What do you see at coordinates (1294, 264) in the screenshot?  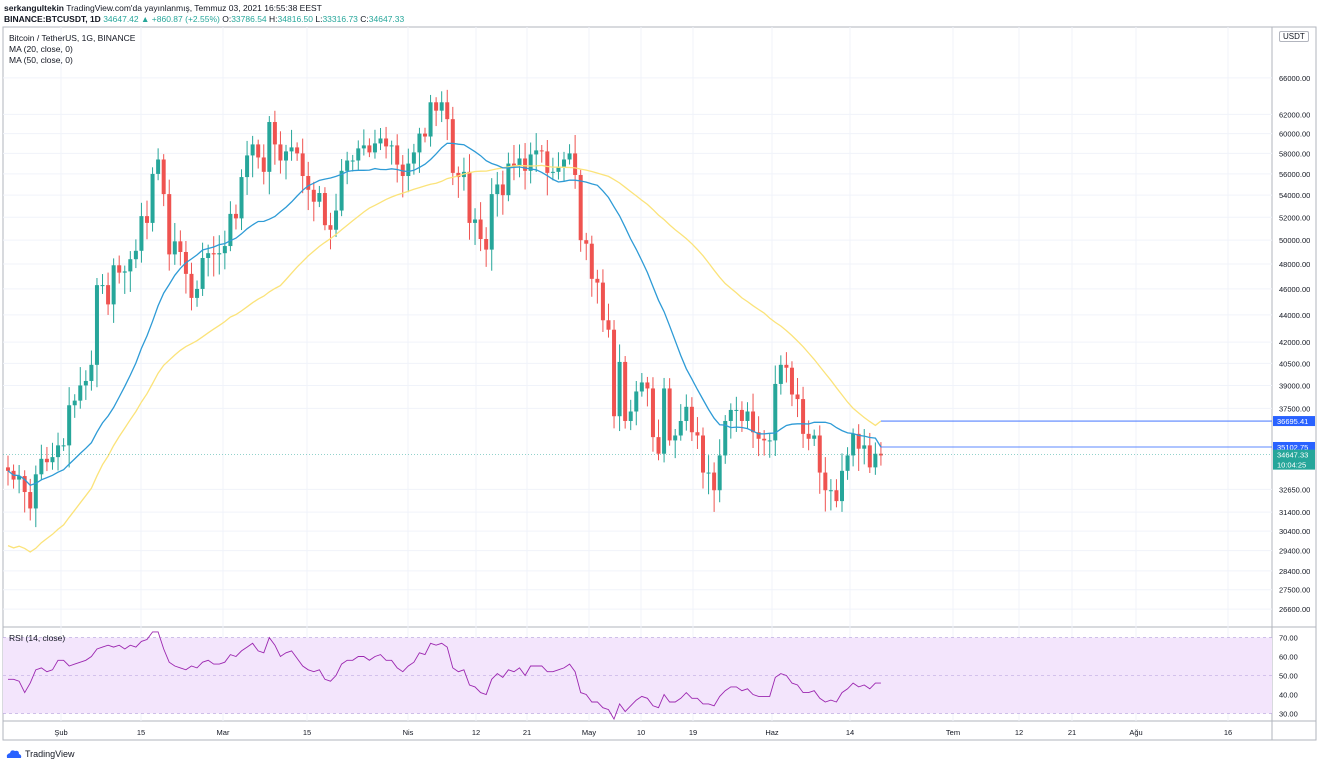 I see `price-tick-label: 48000.00` at bounding box center [1294, 264].